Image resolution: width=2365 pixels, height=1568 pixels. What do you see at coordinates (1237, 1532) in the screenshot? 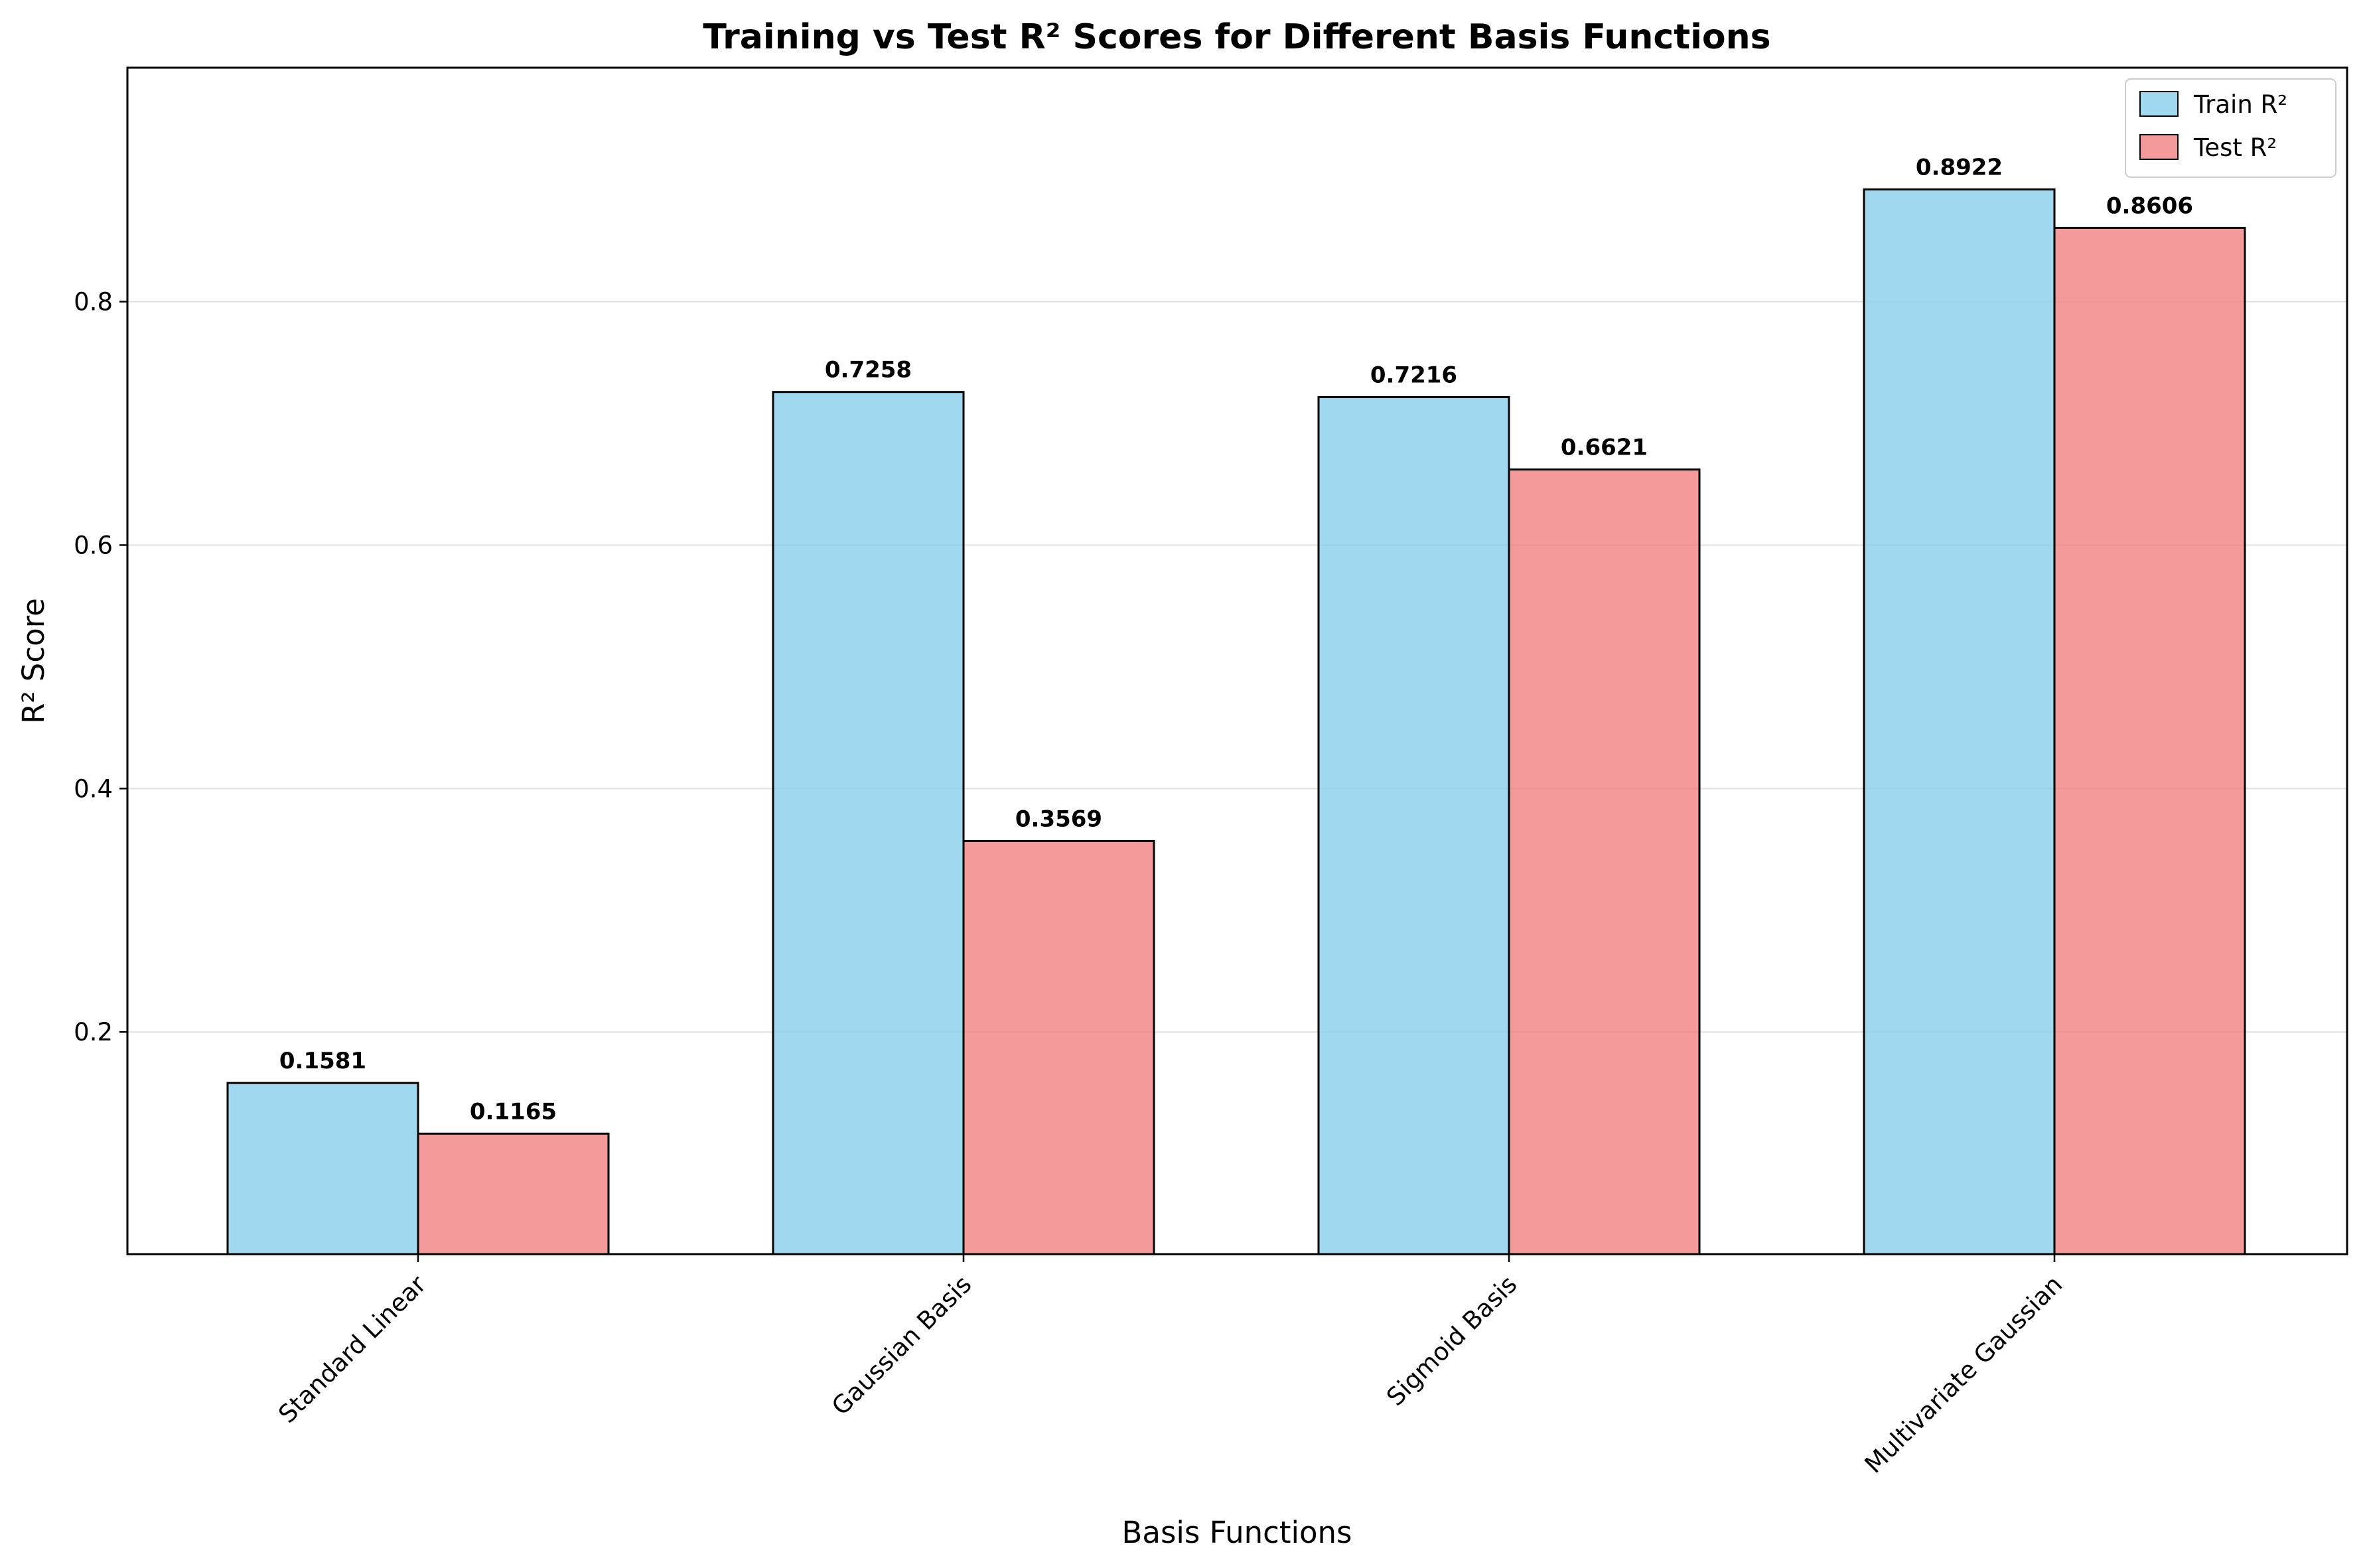
I see `x-axis-label: Basis Functions` at bounding box center [1237, 1532].